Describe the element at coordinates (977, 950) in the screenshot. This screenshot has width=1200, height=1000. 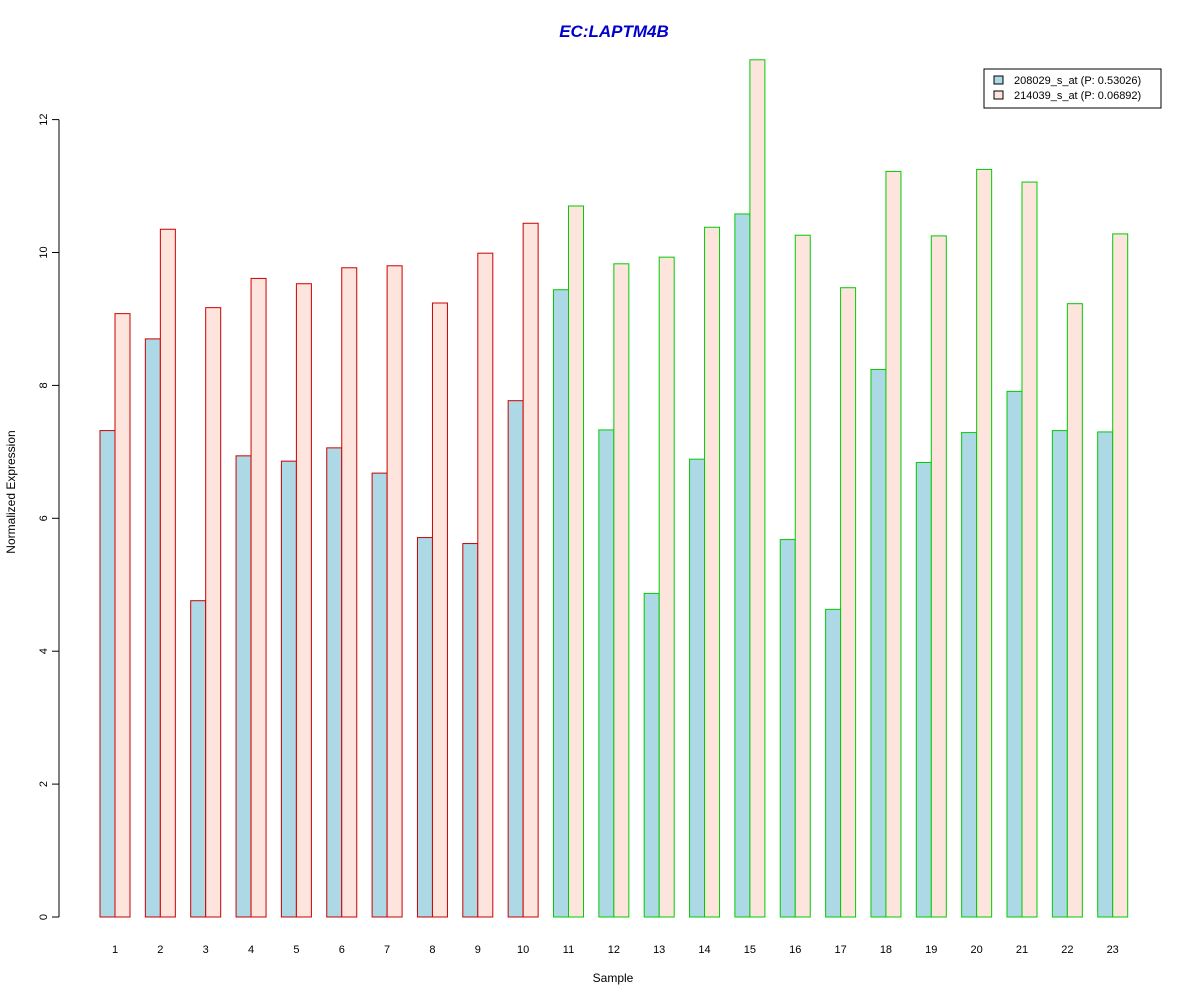
I see `x-tick-label-20: 20` at that location.